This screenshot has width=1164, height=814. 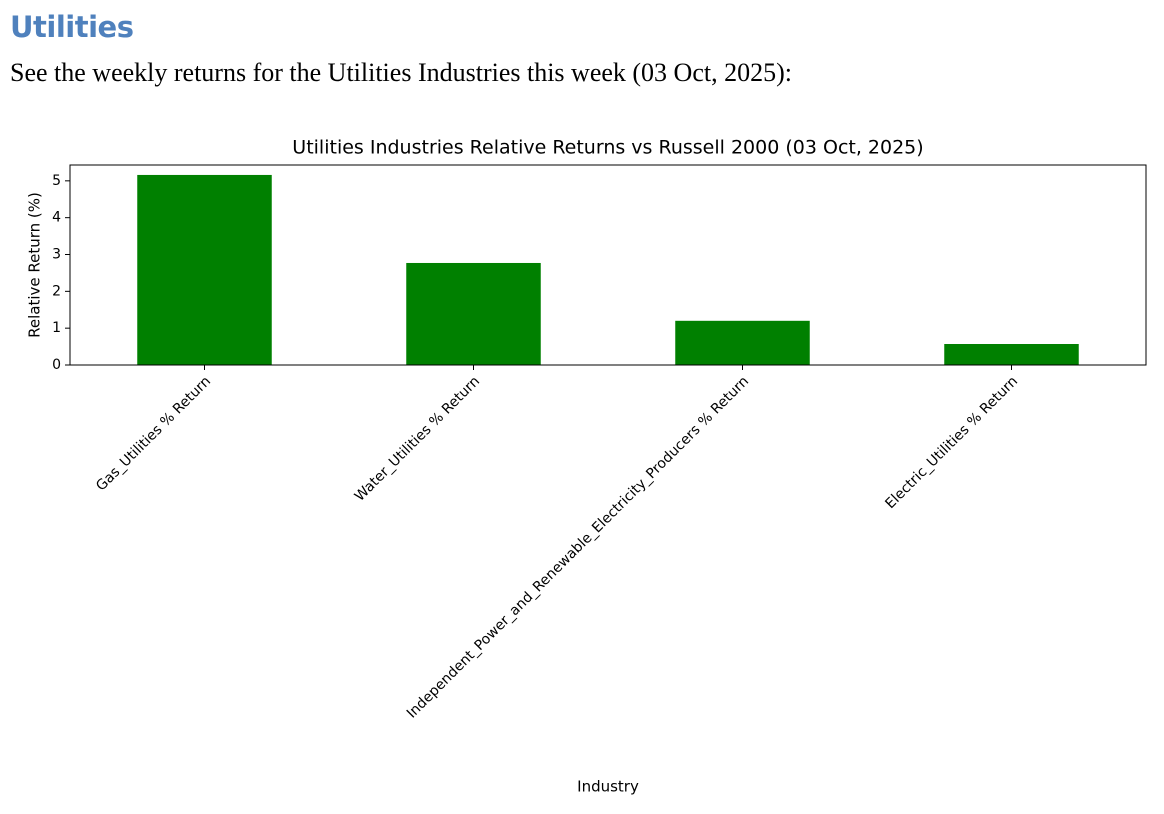 I want to click on y-axis-label: Relative Return (%), so click(x=35, y=265).